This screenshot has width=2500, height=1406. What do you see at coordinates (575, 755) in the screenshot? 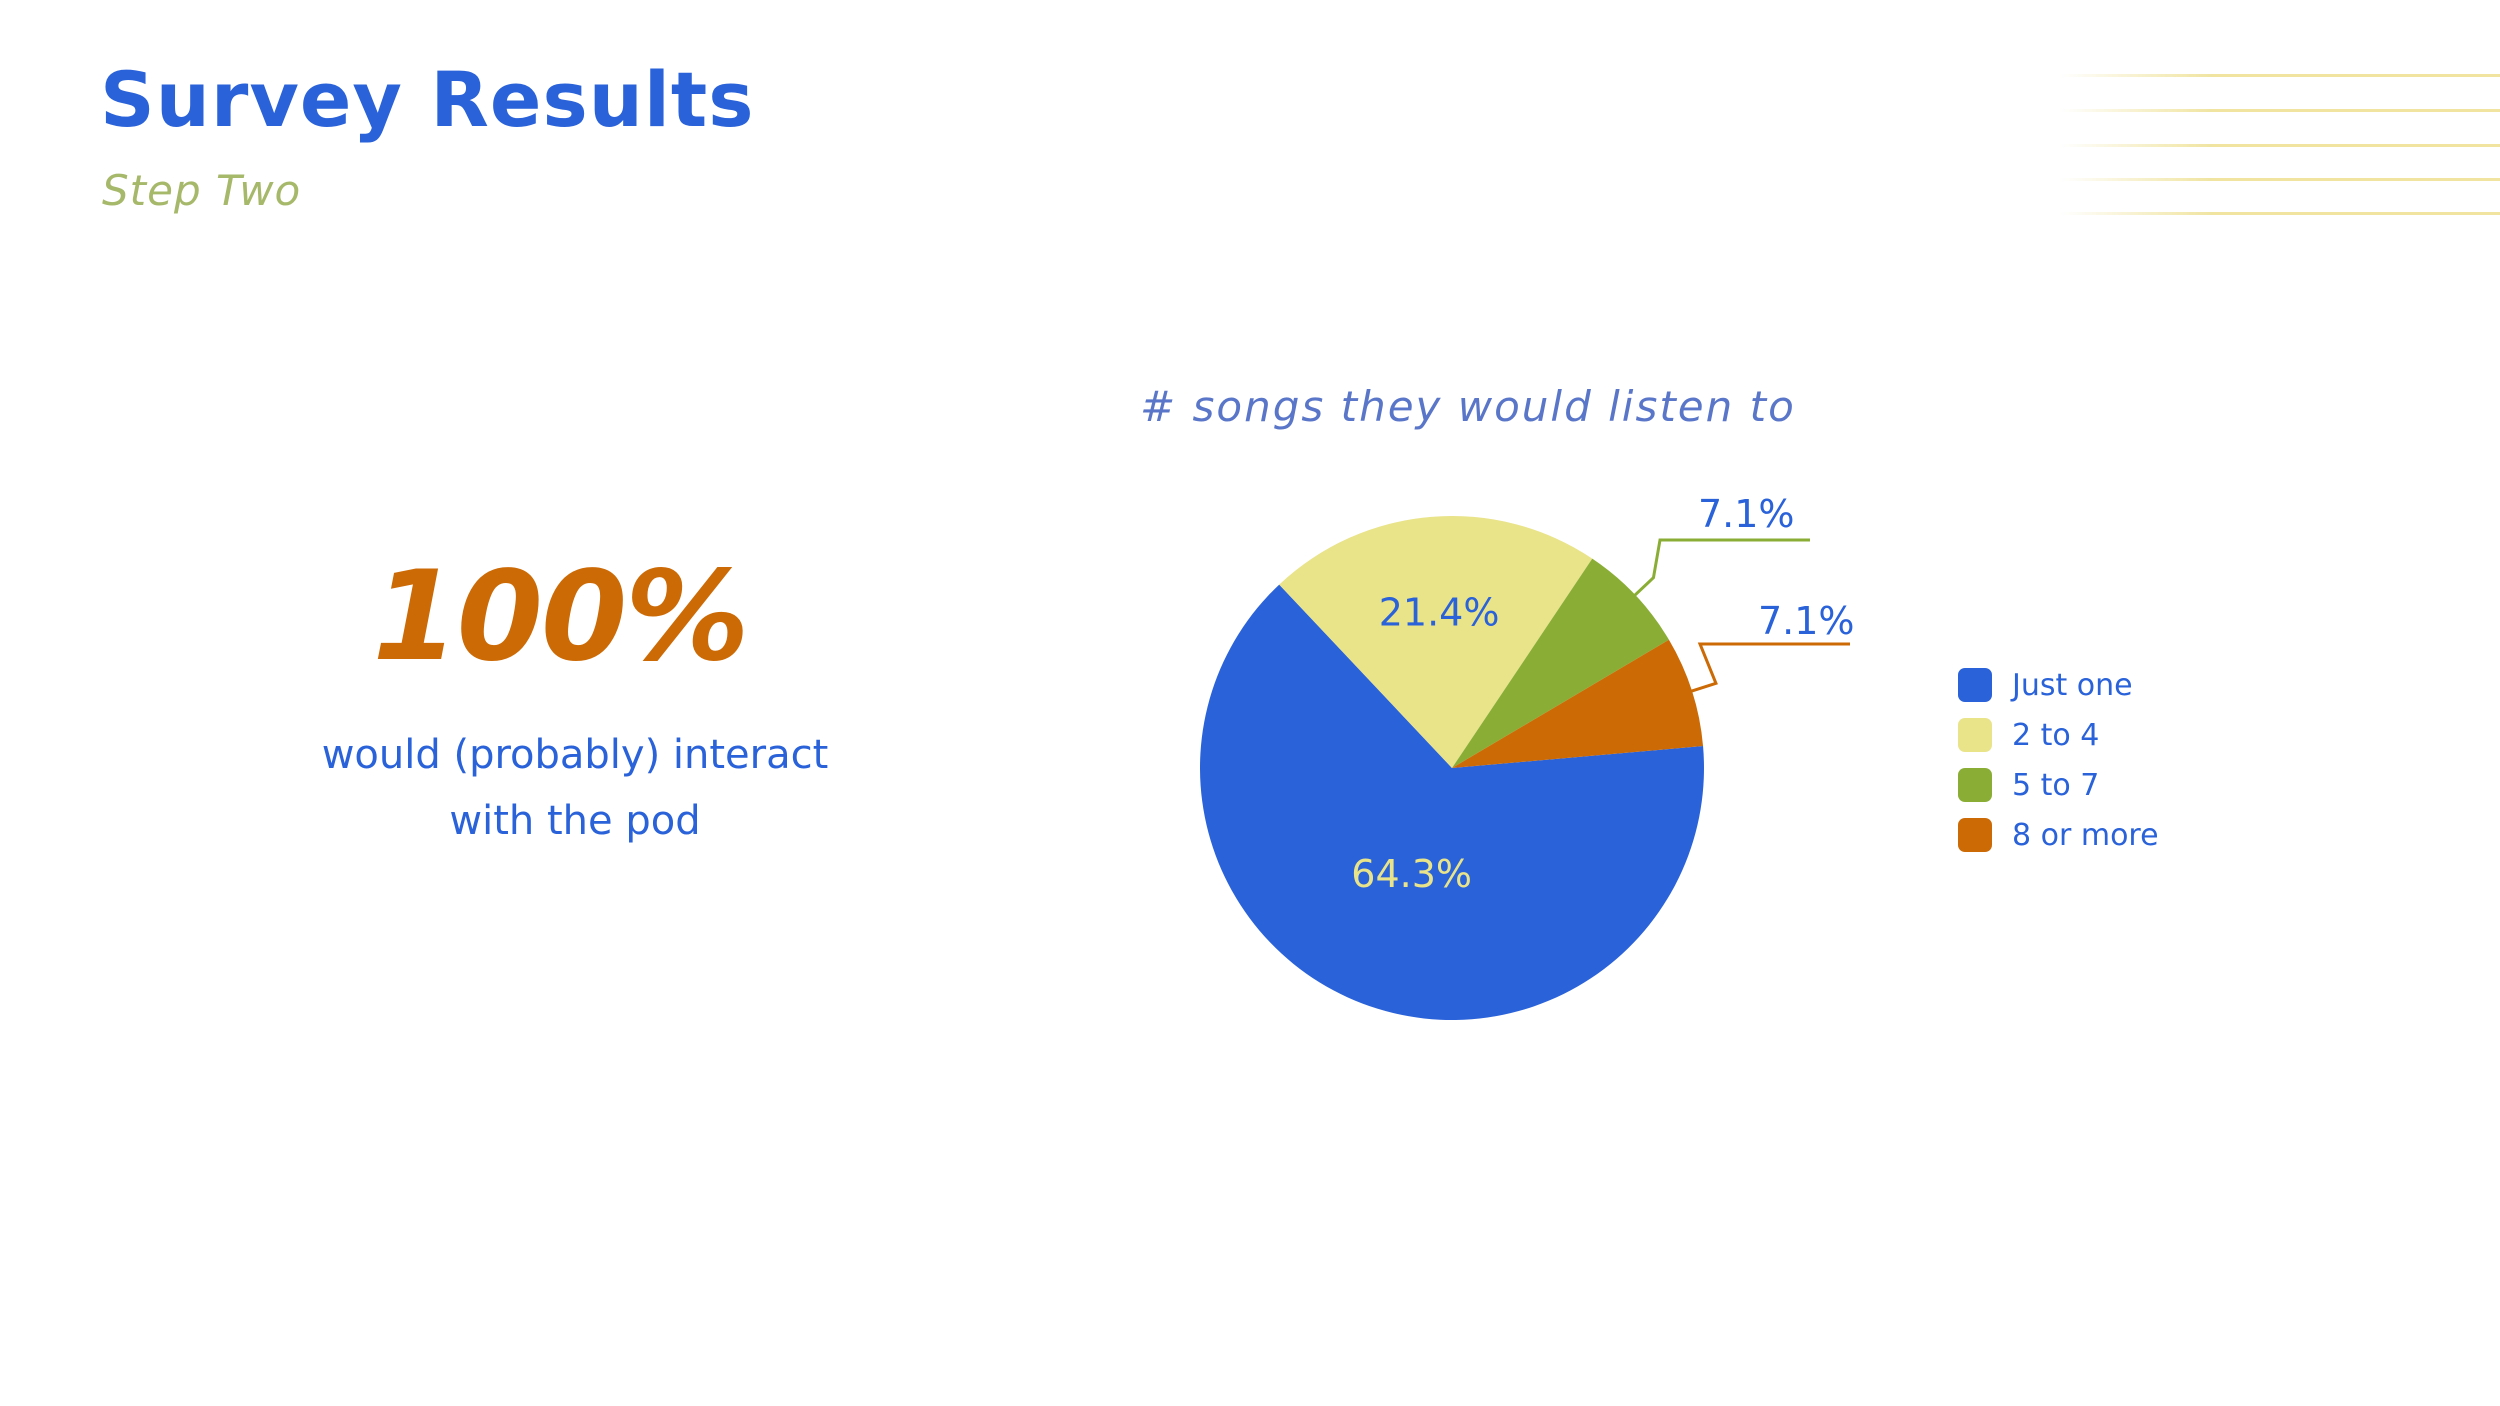
I see `stat-caption-line-1: would (probably) interact` at bounding box center [575, 755].